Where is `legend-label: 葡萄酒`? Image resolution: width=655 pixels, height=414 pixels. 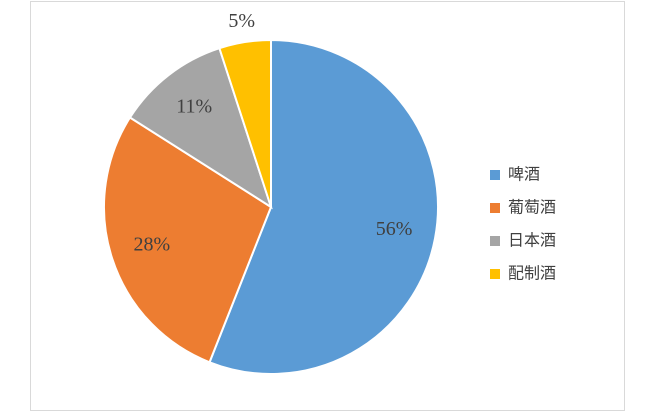
legend-label: 葡萄酒 is located at coordinates (532, 207).